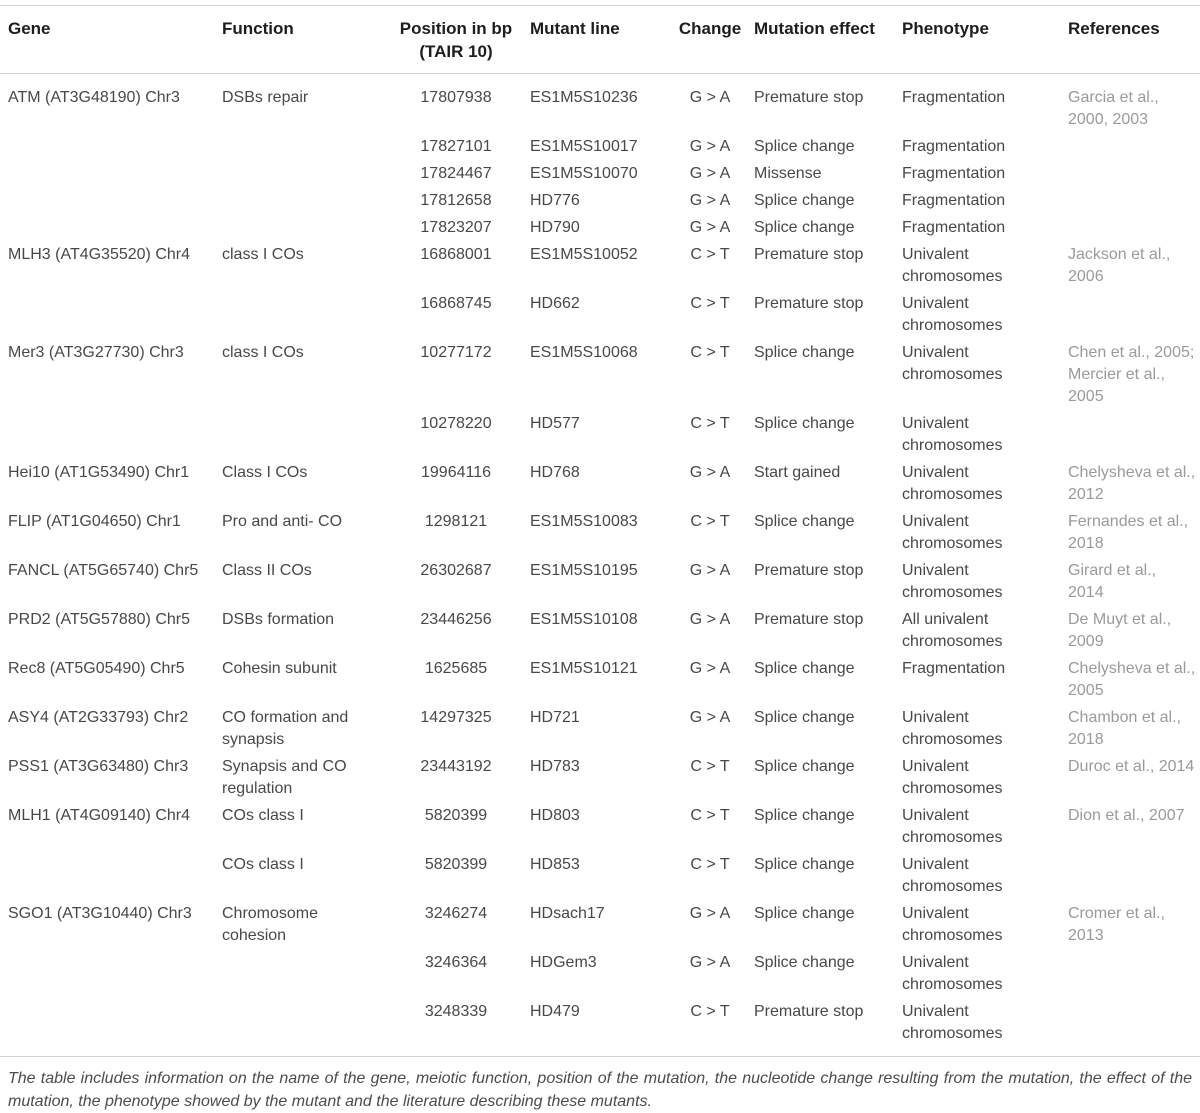 This screenshot has width=1200, height=1113. What do you see at coordinates (1131, 766) in the screenshot?
I see `references-cell: Duroc et al., 2014` at bounding box center [1131, 766].